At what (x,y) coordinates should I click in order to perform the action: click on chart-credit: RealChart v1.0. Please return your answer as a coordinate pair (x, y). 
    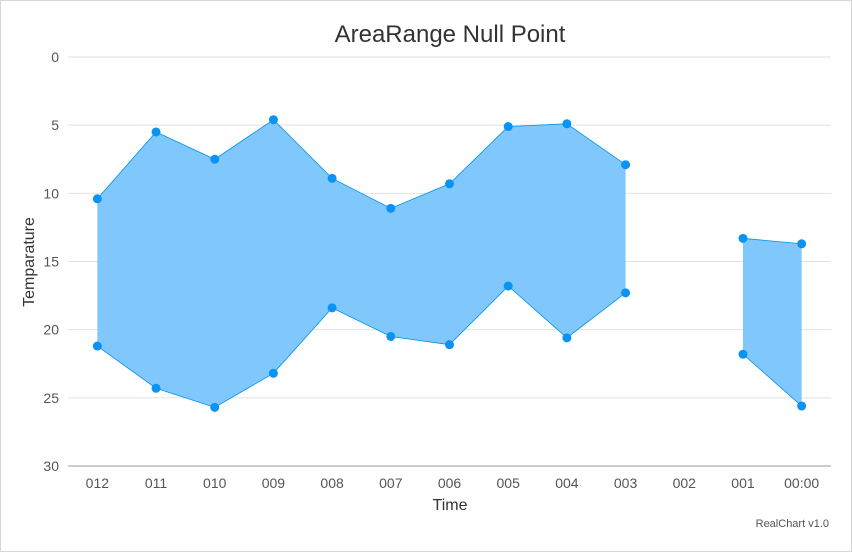
    Looking at the image, I should click on (792, 524).